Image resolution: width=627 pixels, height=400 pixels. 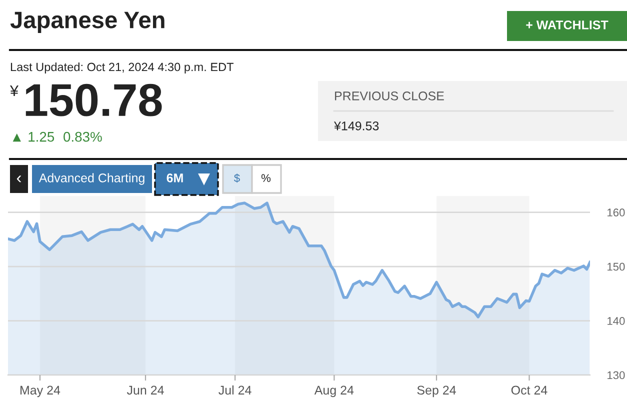 What do you see at coordinates (529, 390) in the screenshot?
I see `x-tick-label: Oct 24` at bounding box center [529, 390].